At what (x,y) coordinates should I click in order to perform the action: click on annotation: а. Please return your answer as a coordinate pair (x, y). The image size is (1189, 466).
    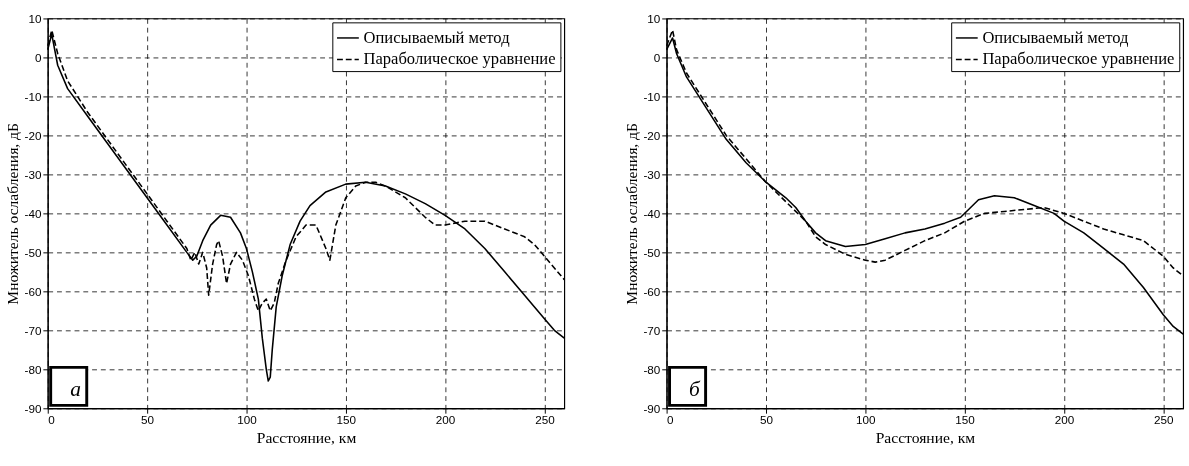
    Looking at the image, I should click on (75, 388).